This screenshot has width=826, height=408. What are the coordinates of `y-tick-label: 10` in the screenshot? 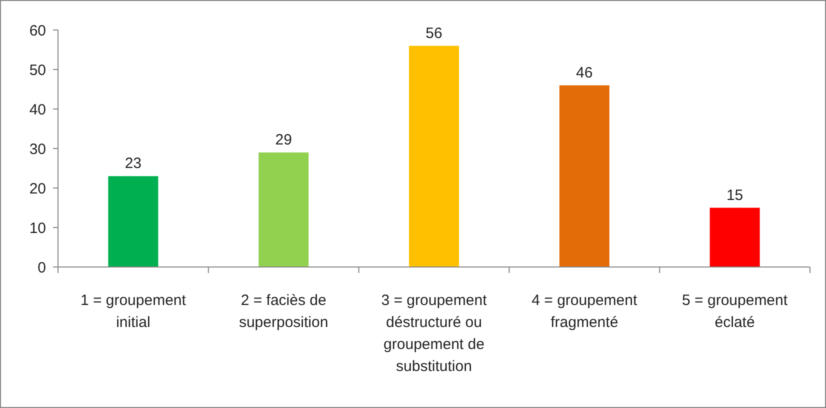 It's located at (37, 228).